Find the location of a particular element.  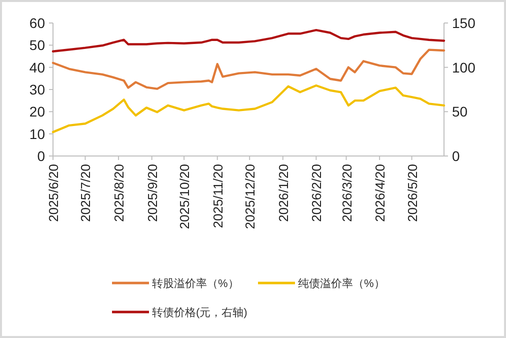

y-tick-label: 40 is located at coordinates (37, 67).